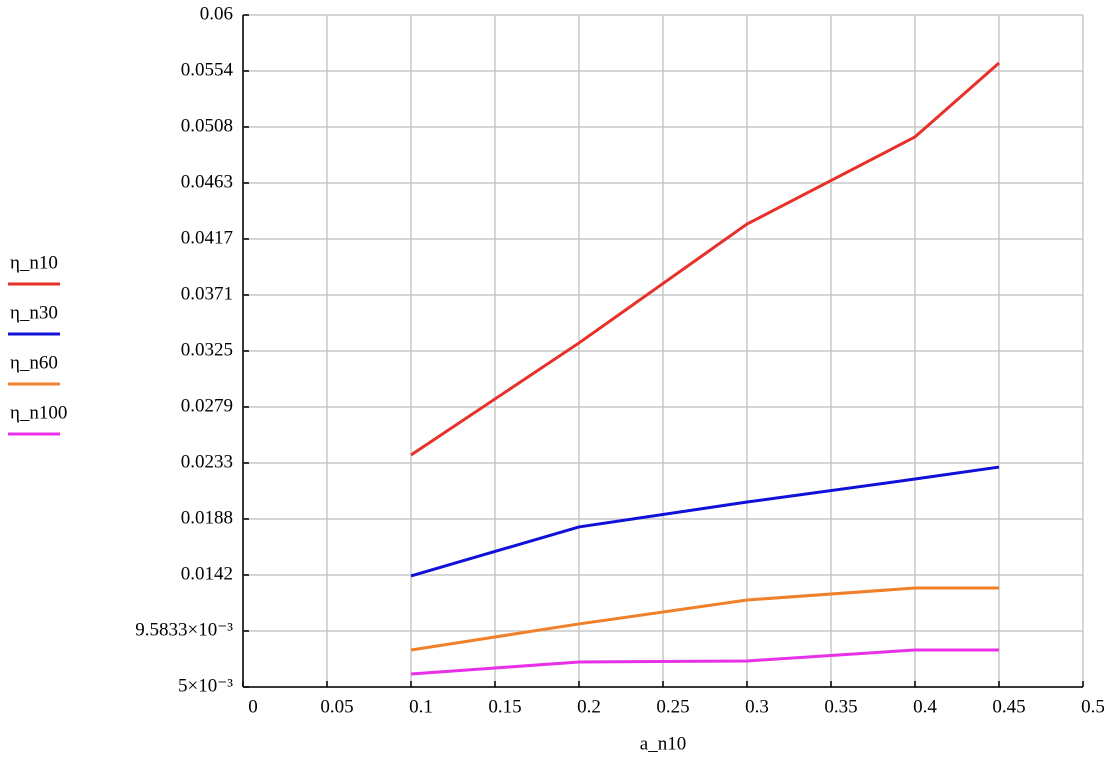  What do you see at coordinates (38, 412) in the screenshot?
I see `legend-label: η_n100` at bounding box center [38, 412].